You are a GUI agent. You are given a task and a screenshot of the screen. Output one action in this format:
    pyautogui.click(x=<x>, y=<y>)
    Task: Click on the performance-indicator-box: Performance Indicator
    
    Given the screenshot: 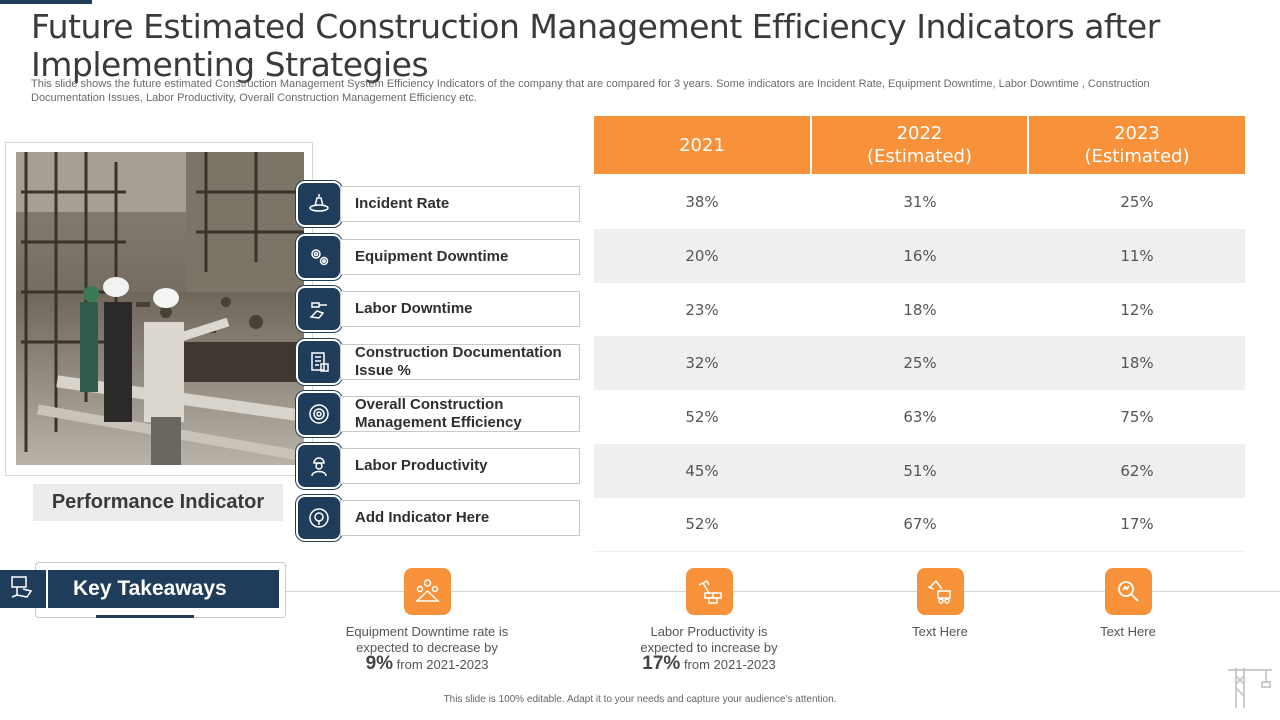 What is the action you would take?
    pyautogui.click(x=158, y=502)
    